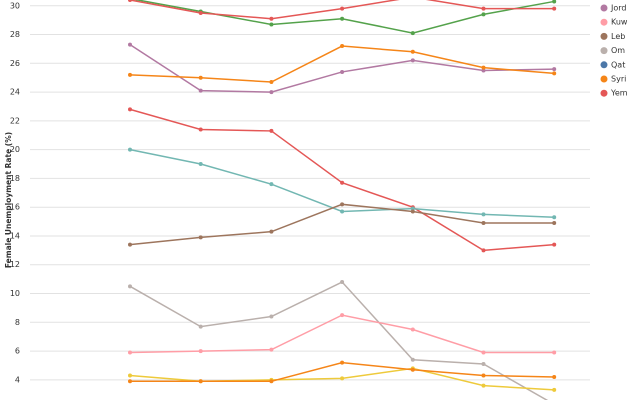 The width and height of the screenshot is (640, 400). Describe the element at coordinates (15, 235) in the screenshot. I see `y-tick-label: 14` at that location.